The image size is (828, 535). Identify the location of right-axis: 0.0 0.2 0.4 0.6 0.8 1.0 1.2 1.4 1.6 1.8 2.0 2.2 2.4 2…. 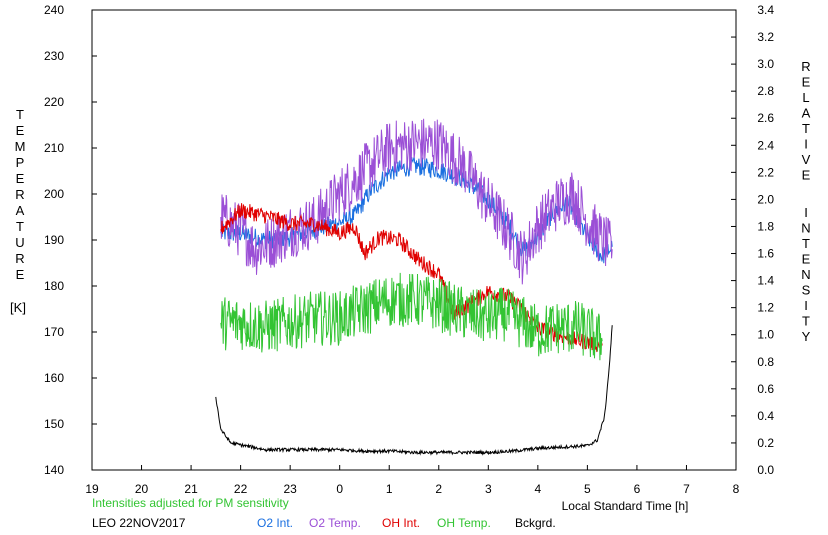
(752, 240).